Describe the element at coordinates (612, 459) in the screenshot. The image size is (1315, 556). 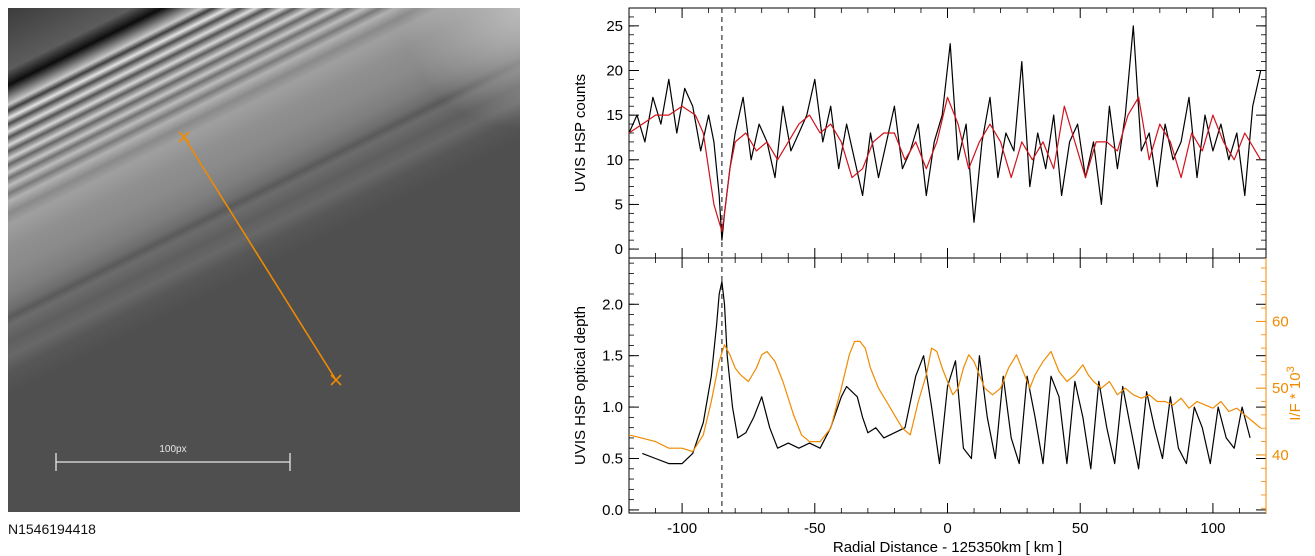
I see `depth-ytick-label: 0.5` at that location.